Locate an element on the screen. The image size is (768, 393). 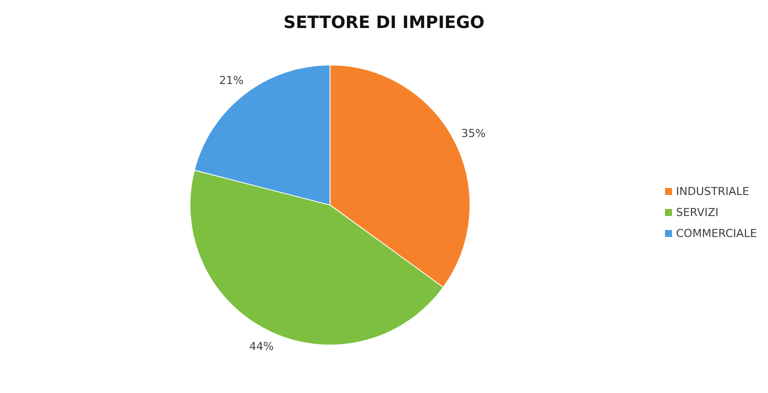
data-label: 21% is located at coordinates (231, 81).